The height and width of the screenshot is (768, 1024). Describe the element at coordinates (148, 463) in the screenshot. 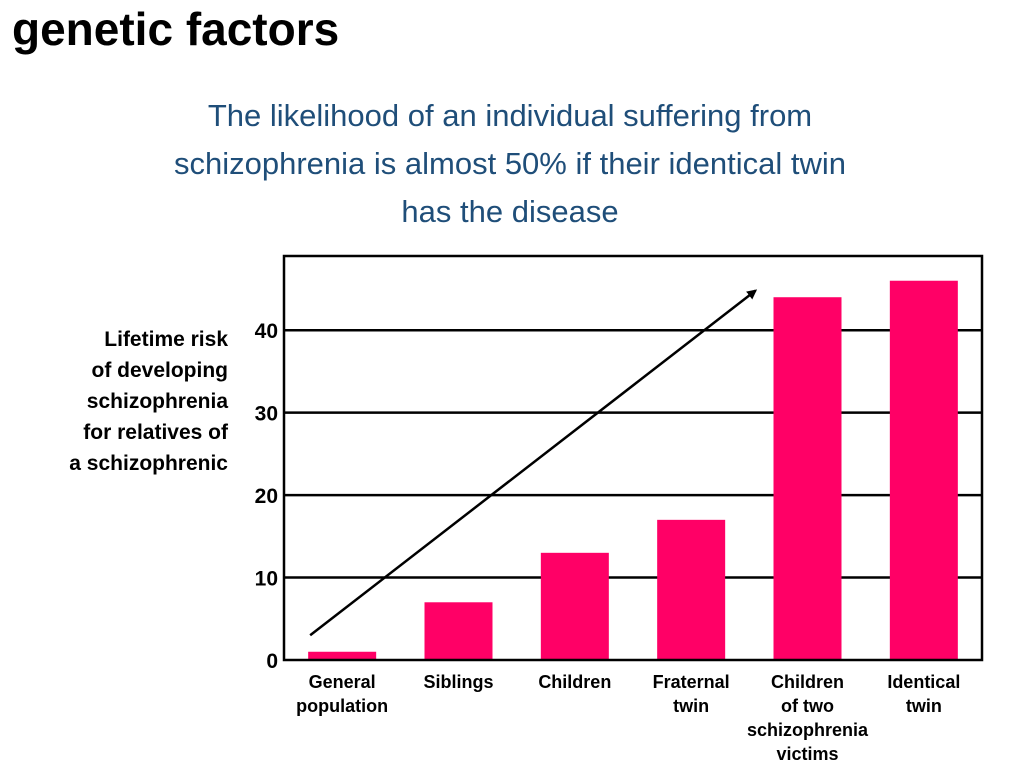

I see `y-axis-label-line: a schizophrenic` at that location.